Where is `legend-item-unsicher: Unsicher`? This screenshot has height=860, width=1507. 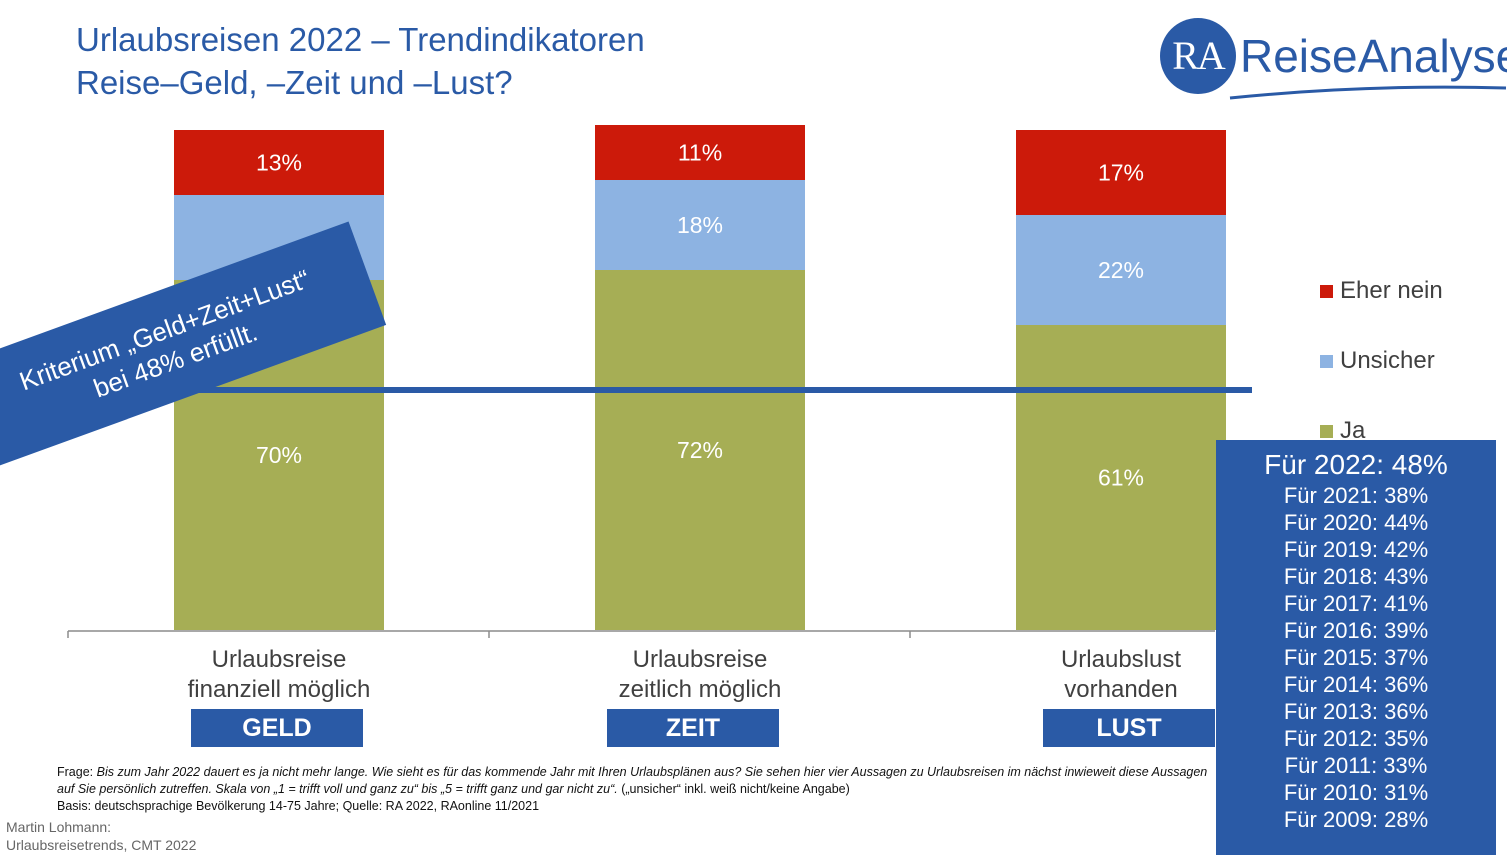
legend-item-unsicher: Unsicher is located at coordinates (1410, 361).